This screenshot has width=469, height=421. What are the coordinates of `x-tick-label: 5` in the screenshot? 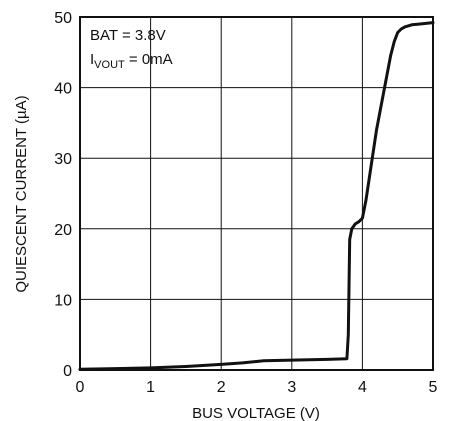 It's located at (433, 387).